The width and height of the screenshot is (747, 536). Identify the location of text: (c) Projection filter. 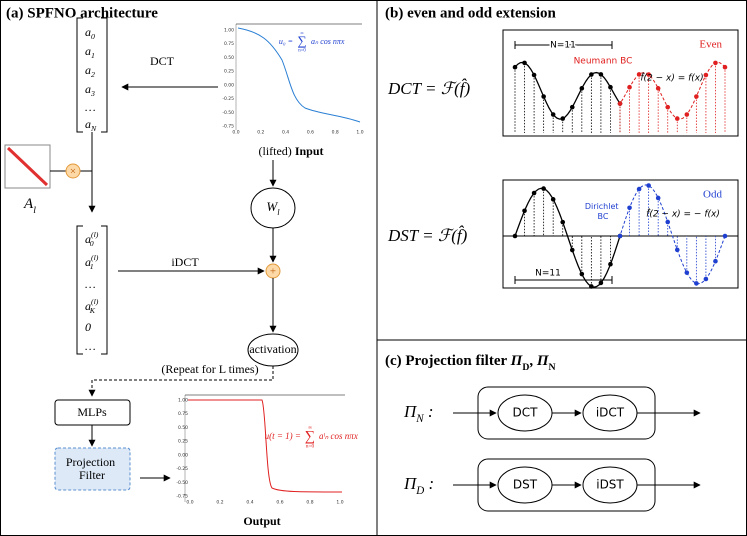
(448, 361).